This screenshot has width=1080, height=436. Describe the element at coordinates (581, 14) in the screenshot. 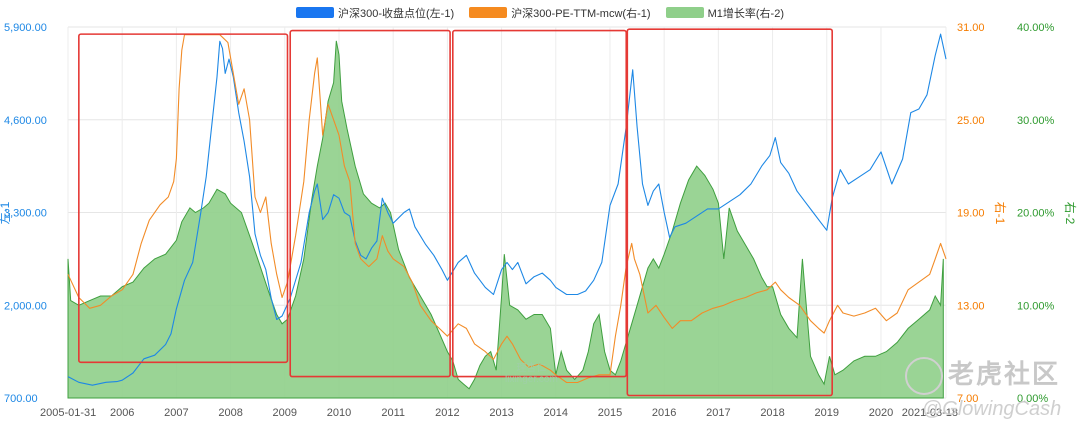

I see `legend-label: 沪深300-PE-TTM-mcw(右-1)` at that location.